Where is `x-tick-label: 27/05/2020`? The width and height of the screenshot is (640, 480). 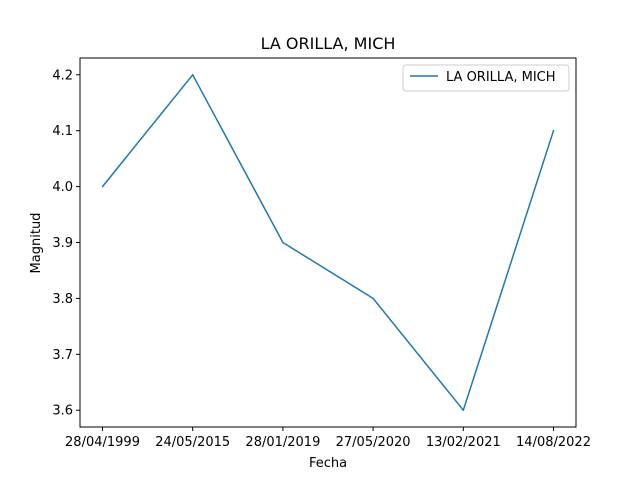
x-tick-label: 27/05/2020 is located at coordinates (373, 442).